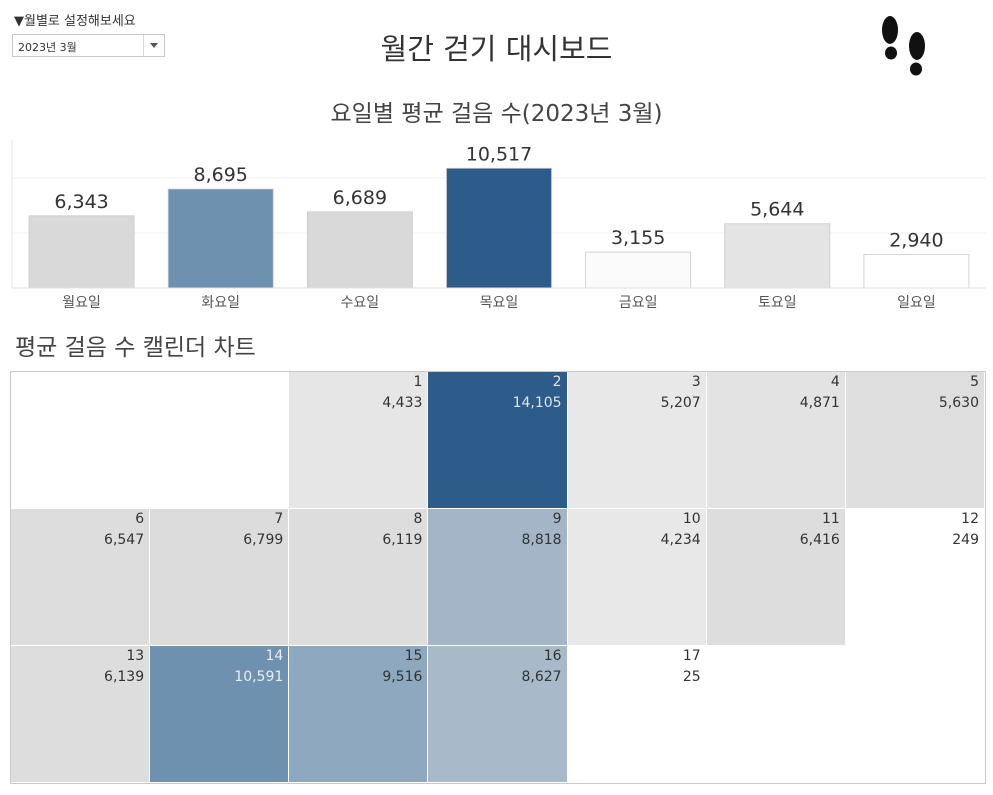 Image resolution: width=993 pixels, height=795 pixels. What do you see at coordinates (965, 540) in the screenshot?
I see `calendar-step-value: 249` at bounding box center [965, 540].